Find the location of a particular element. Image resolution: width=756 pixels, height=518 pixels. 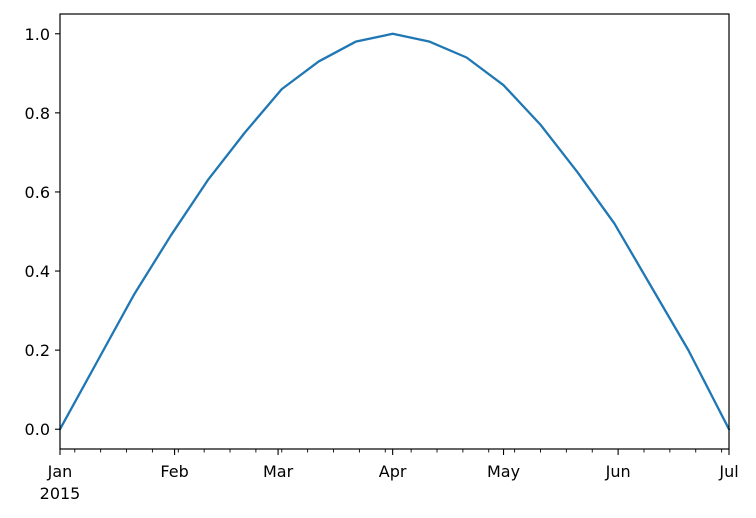

x-tick-label: May is located at coordinates (503, 471).